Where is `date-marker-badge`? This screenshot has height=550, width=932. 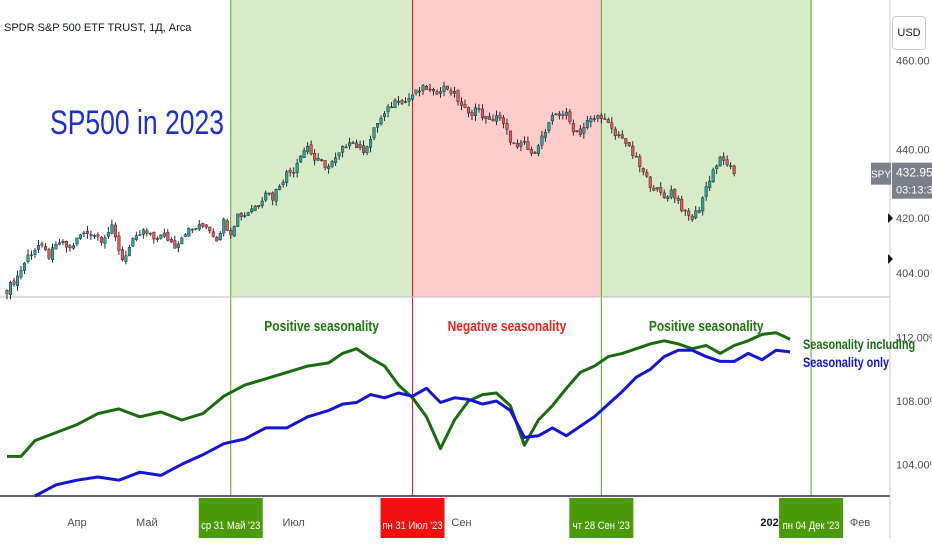
date-marker-badge is located at coordinates (601, 518).